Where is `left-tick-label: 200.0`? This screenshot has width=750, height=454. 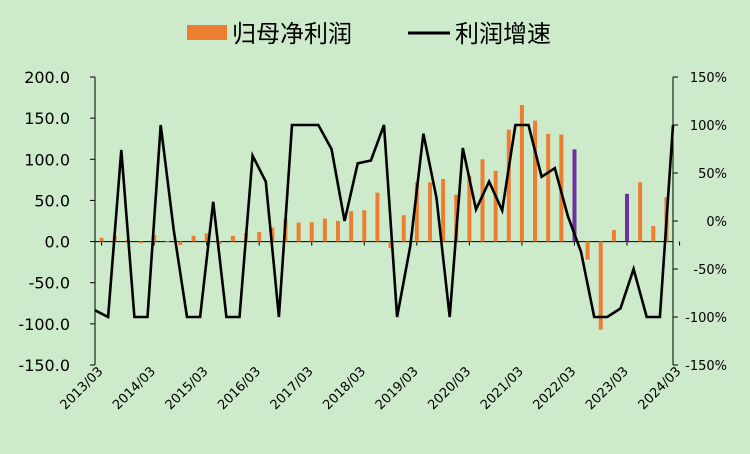 left-tick-label: 200.0 is located at coordinates (47, 77).